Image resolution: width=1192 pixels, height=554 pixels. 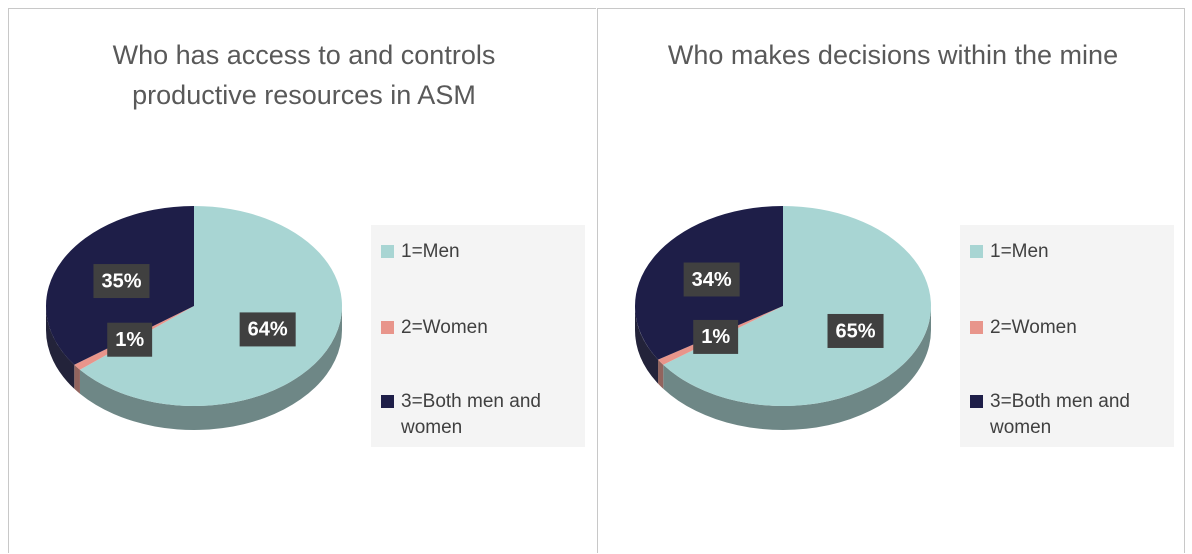 I want to click on data-label: 35%, so click(x=121, y=281).